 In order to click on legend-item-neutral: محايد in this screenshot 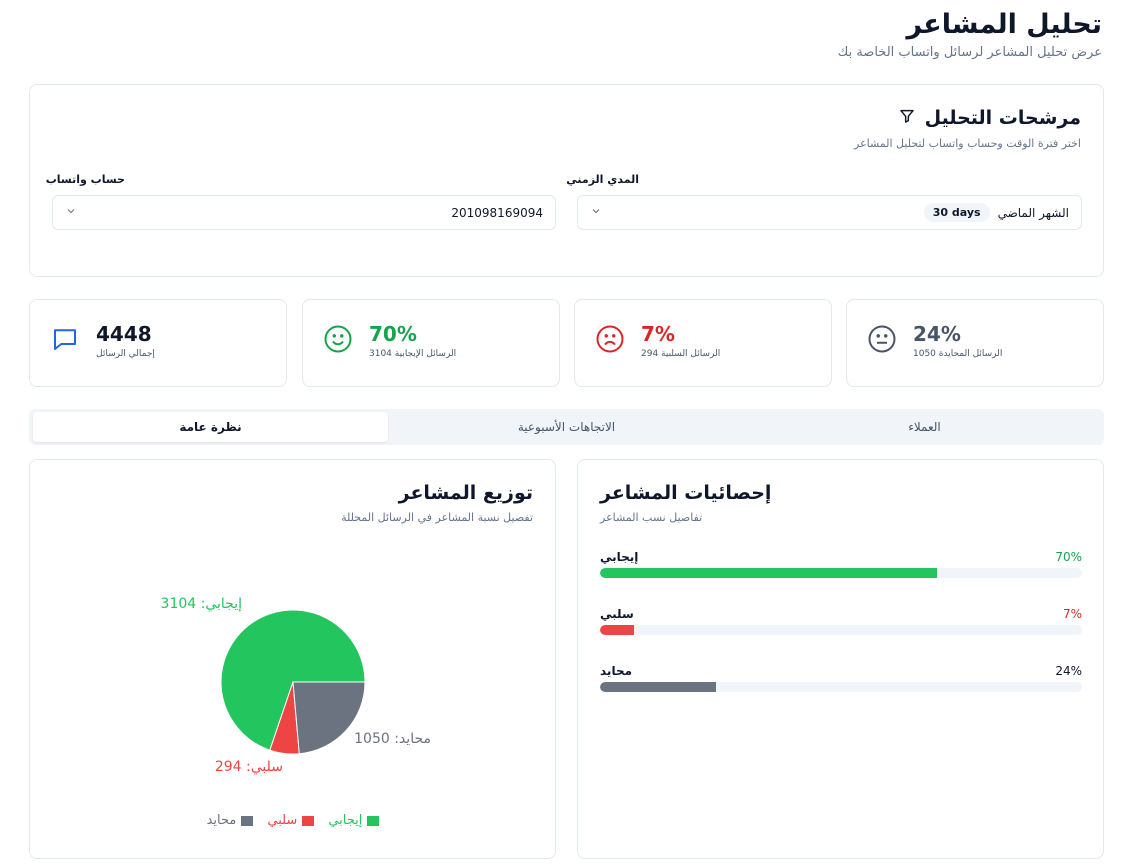, I will do `click(230, 820)`.